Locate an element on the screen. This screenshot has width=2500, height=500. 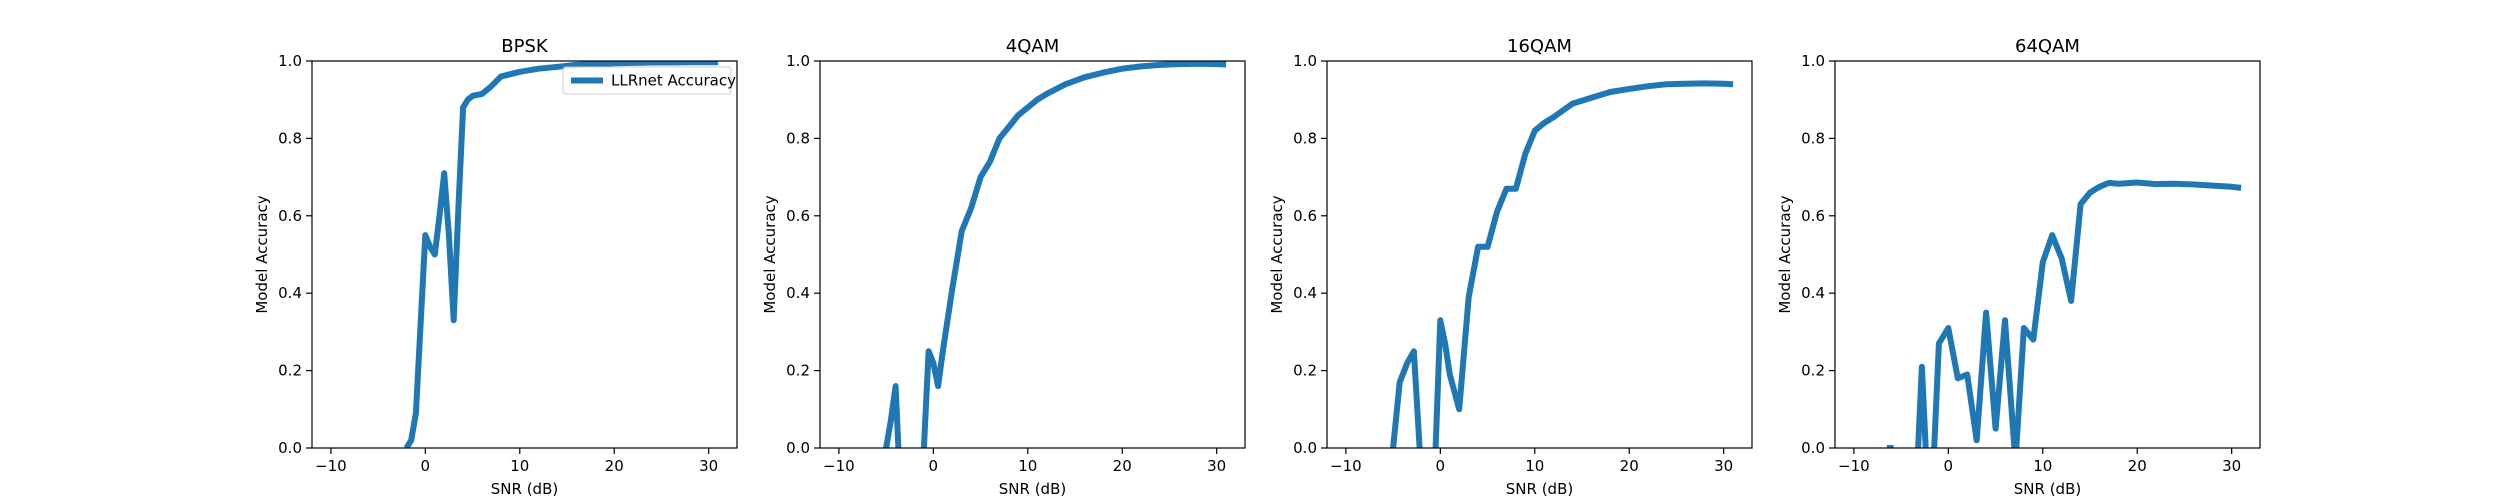
chart-0-axes-frame is located at coordinates (524, 254).